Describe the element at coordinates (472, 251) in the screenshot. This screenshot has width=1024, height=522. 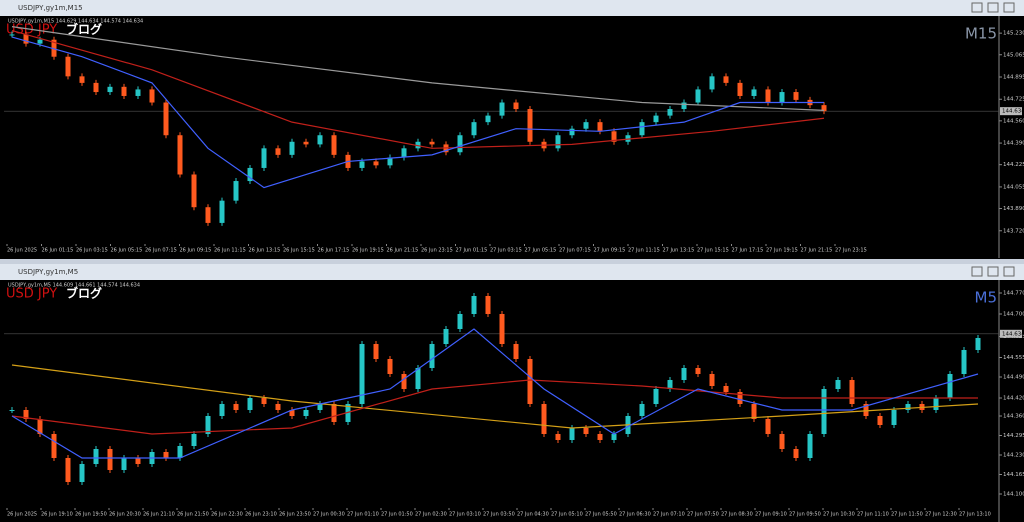
I see `x-tick-label: 27 Jun 01:15` at that location.